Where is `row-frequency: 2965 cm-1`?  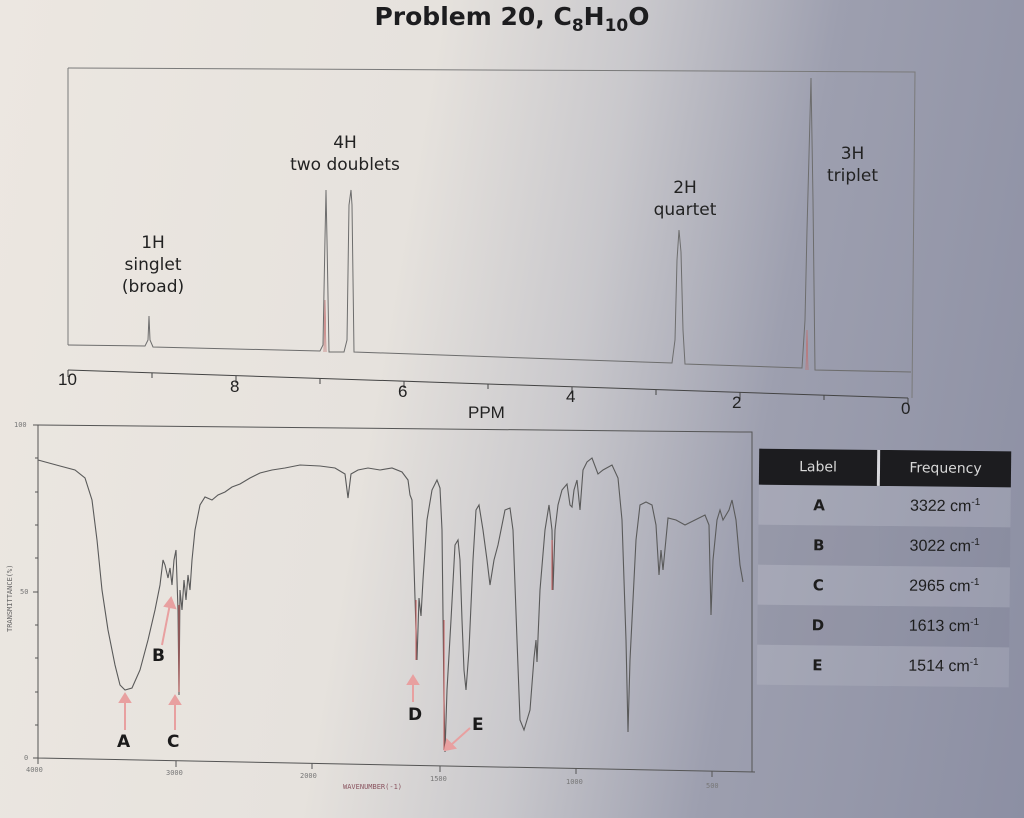
row-frequency: 2965 cm-1 is located at coordinates (944, 586).